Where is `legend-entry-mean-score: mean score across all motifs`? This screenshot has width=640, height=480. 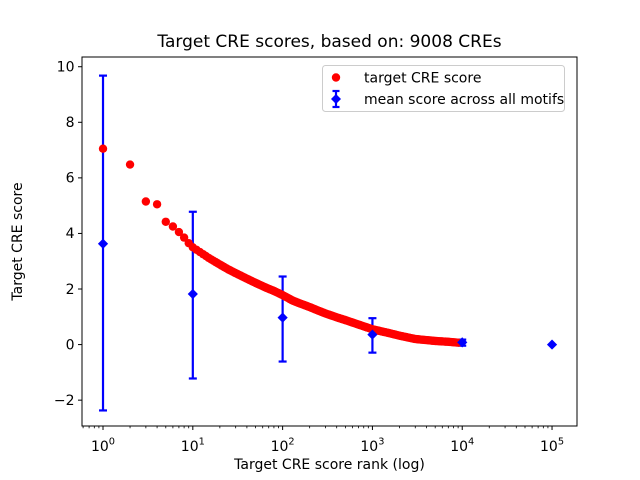 legend-entry-mean-score: mean score across all motifs is located at coordinates (464, 100).